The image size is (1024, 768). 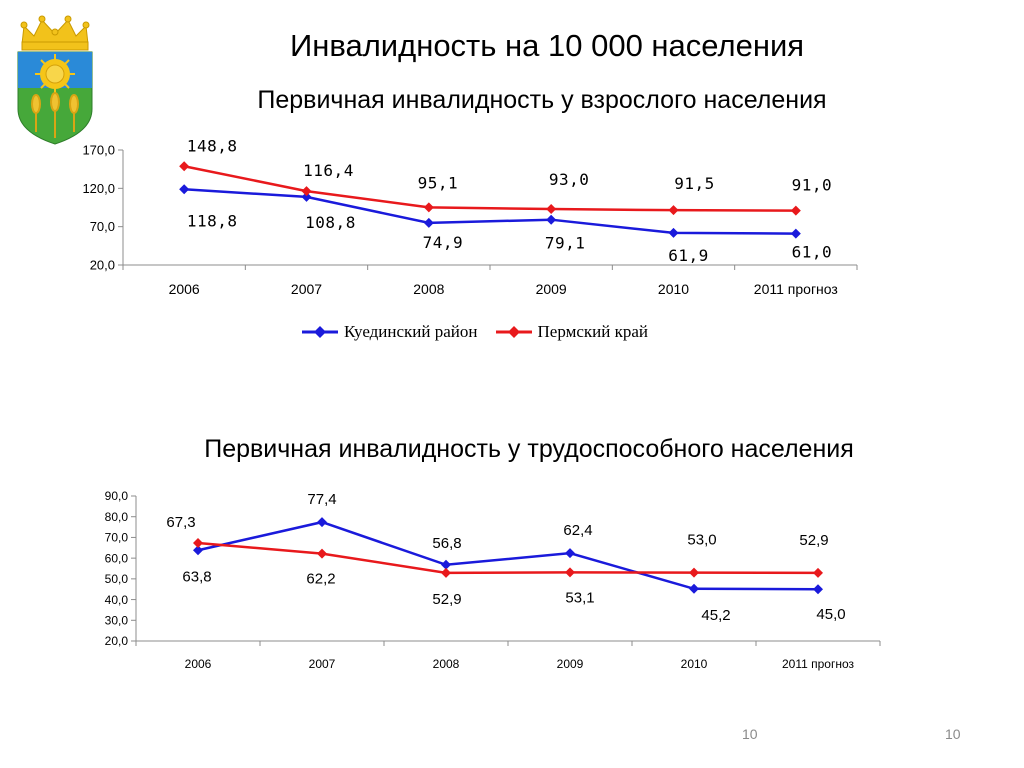 I want to click on y-tick-label: 80,0, so click(x=117, y=517).